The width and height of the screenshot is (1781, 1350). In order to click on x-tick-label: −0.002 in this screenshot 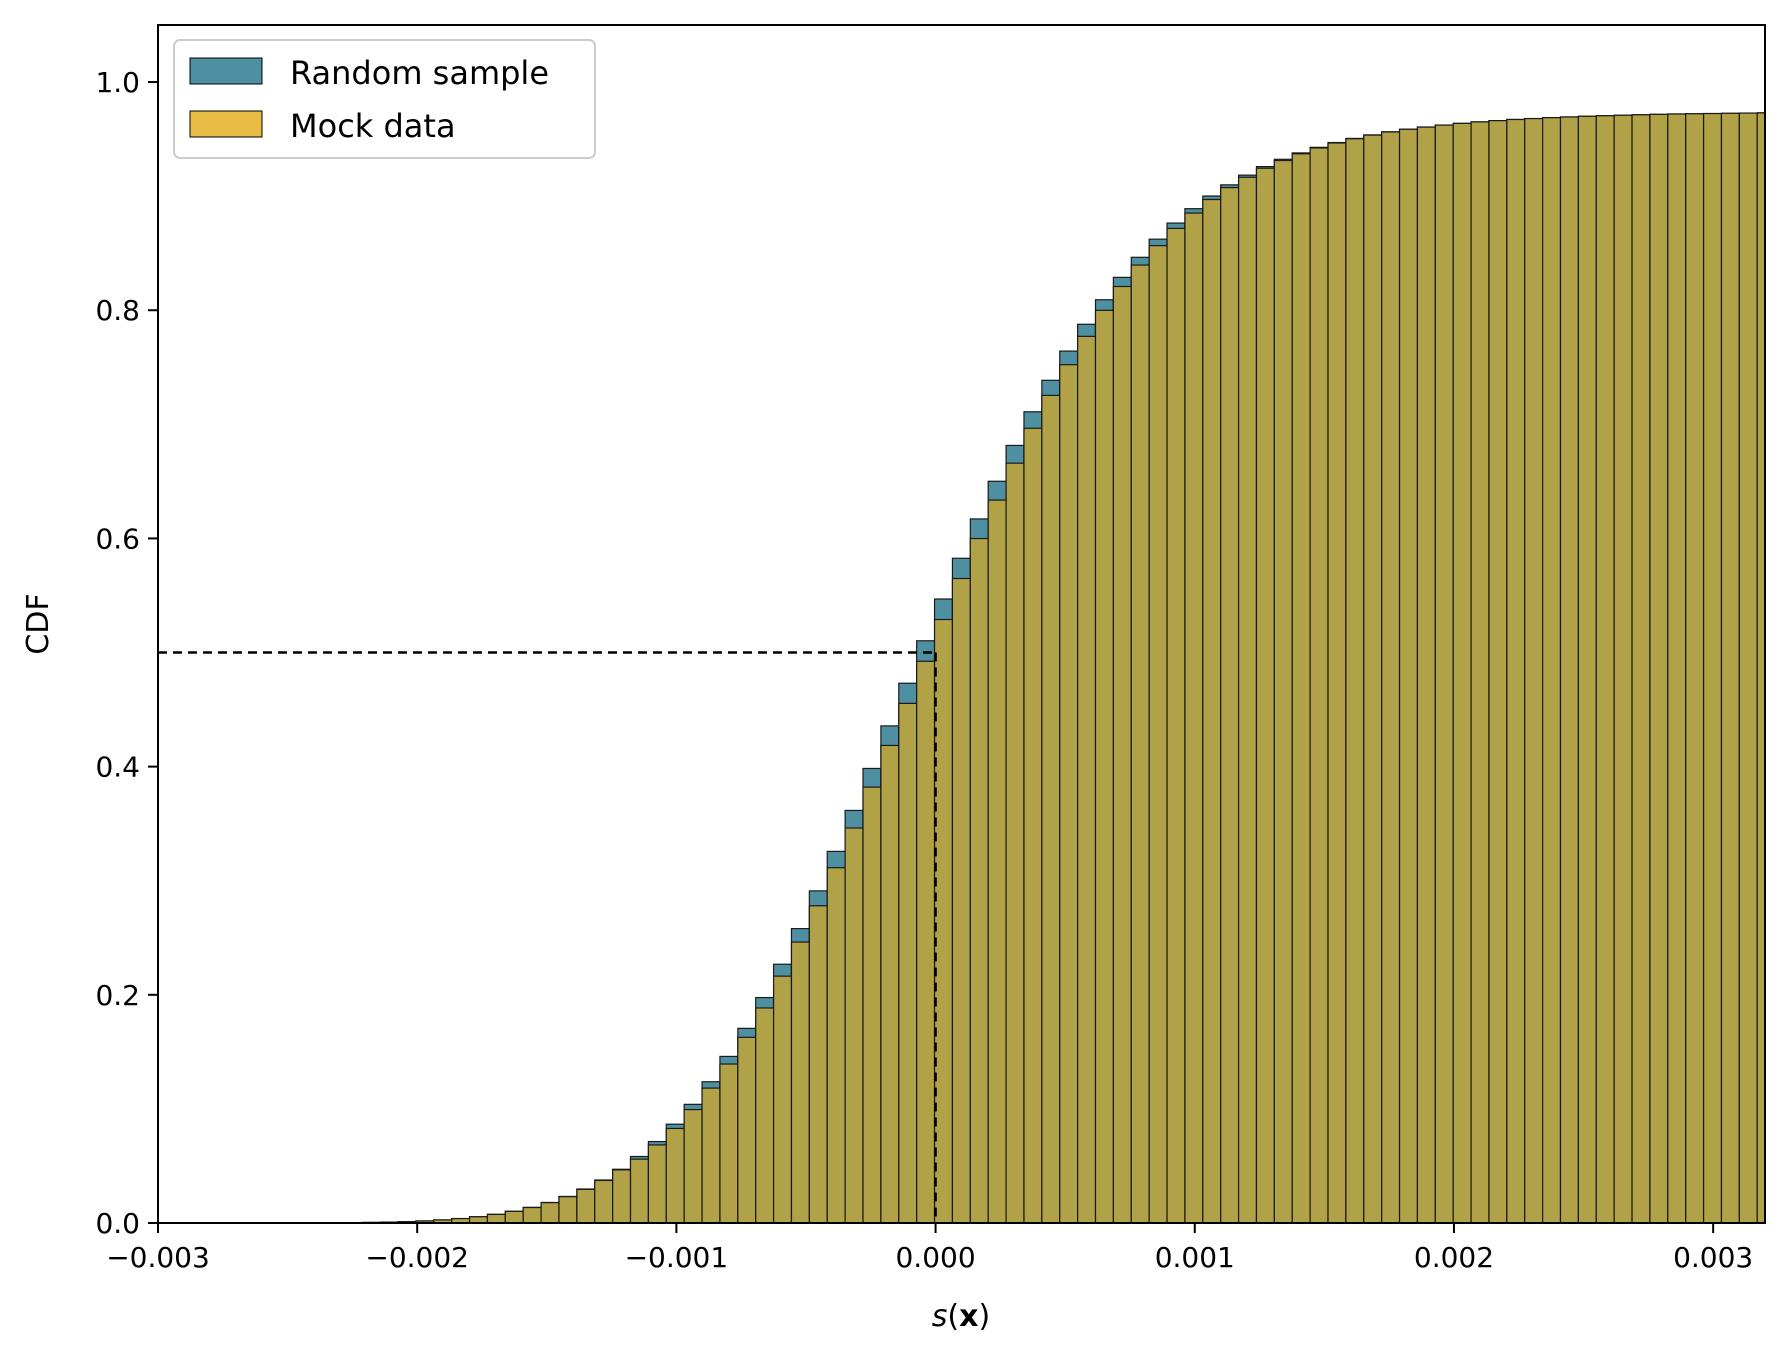, I will do `click(417, 1257)`.